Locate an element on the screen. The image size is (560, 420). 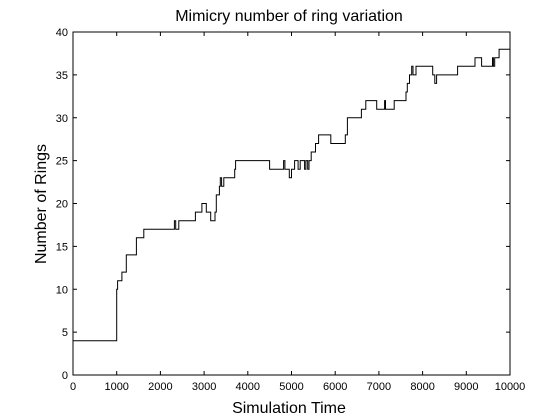
x-tick-label: 0 is located at coordinates (73, 387).